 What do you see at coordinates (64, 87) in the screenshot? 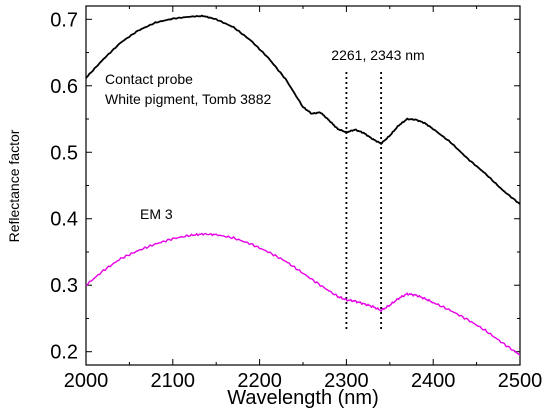
I see `y-tick-label: 0.6` at bounding box center [64, 87].